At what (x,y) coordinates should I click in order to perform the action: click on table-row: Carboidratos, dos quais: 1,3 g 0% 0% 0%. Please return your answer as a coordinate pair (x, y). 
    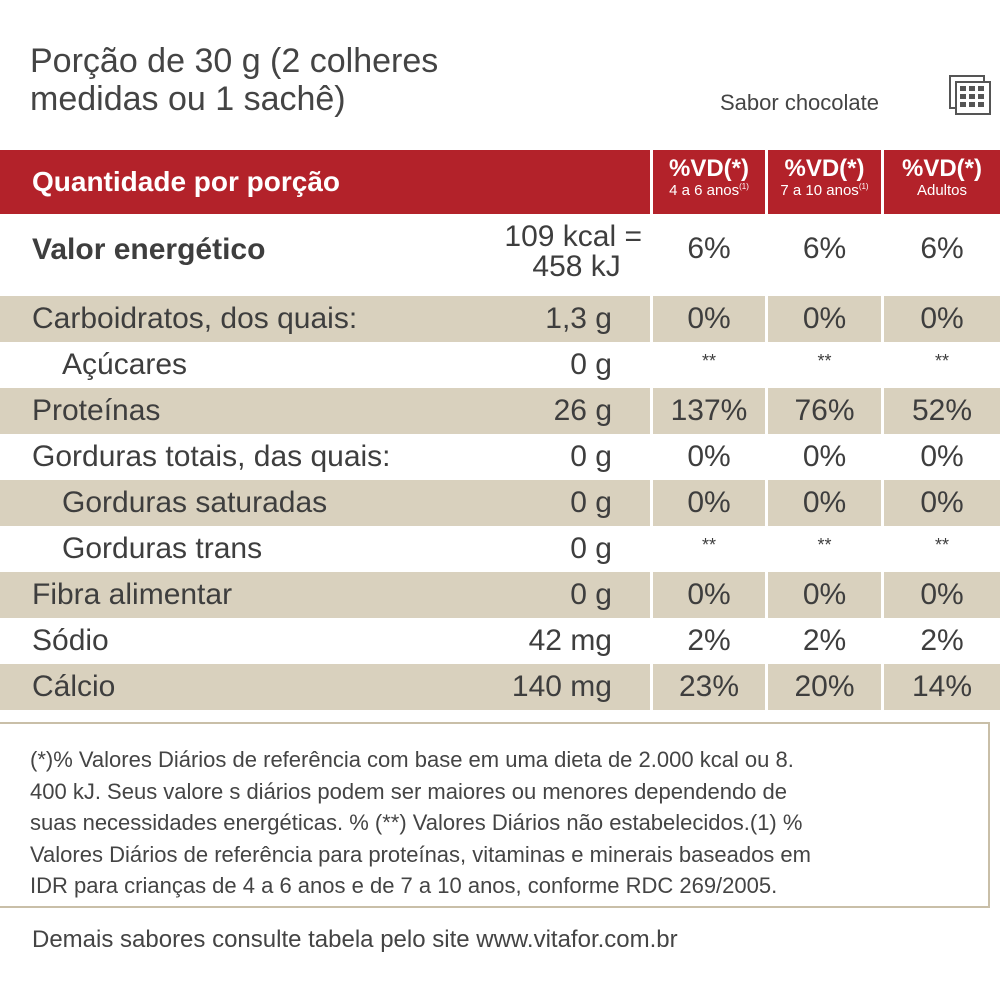
    Looking at the image, I should click on (500, 319).